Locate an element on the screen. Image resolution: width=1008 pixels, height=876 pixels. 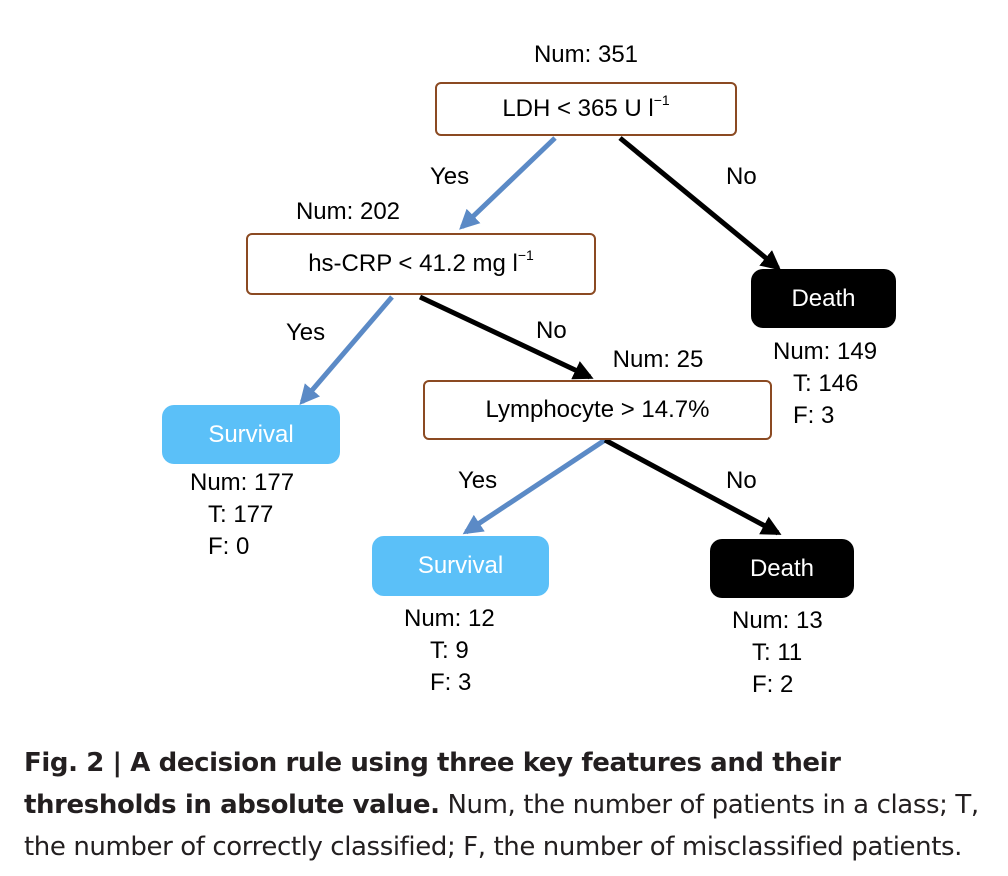
node-lymphocyte: Lymphocyte > 14.7% is located at coordinates (597, 410).